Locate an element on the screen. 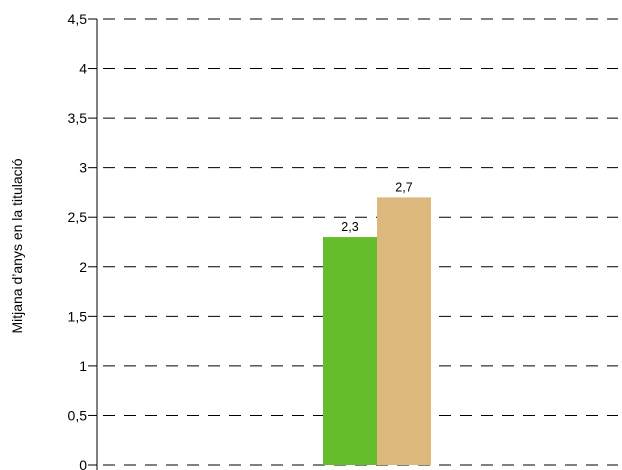  y-axis-label: Mitjana d’anys en la titulació is located at coordinates (17, 245).